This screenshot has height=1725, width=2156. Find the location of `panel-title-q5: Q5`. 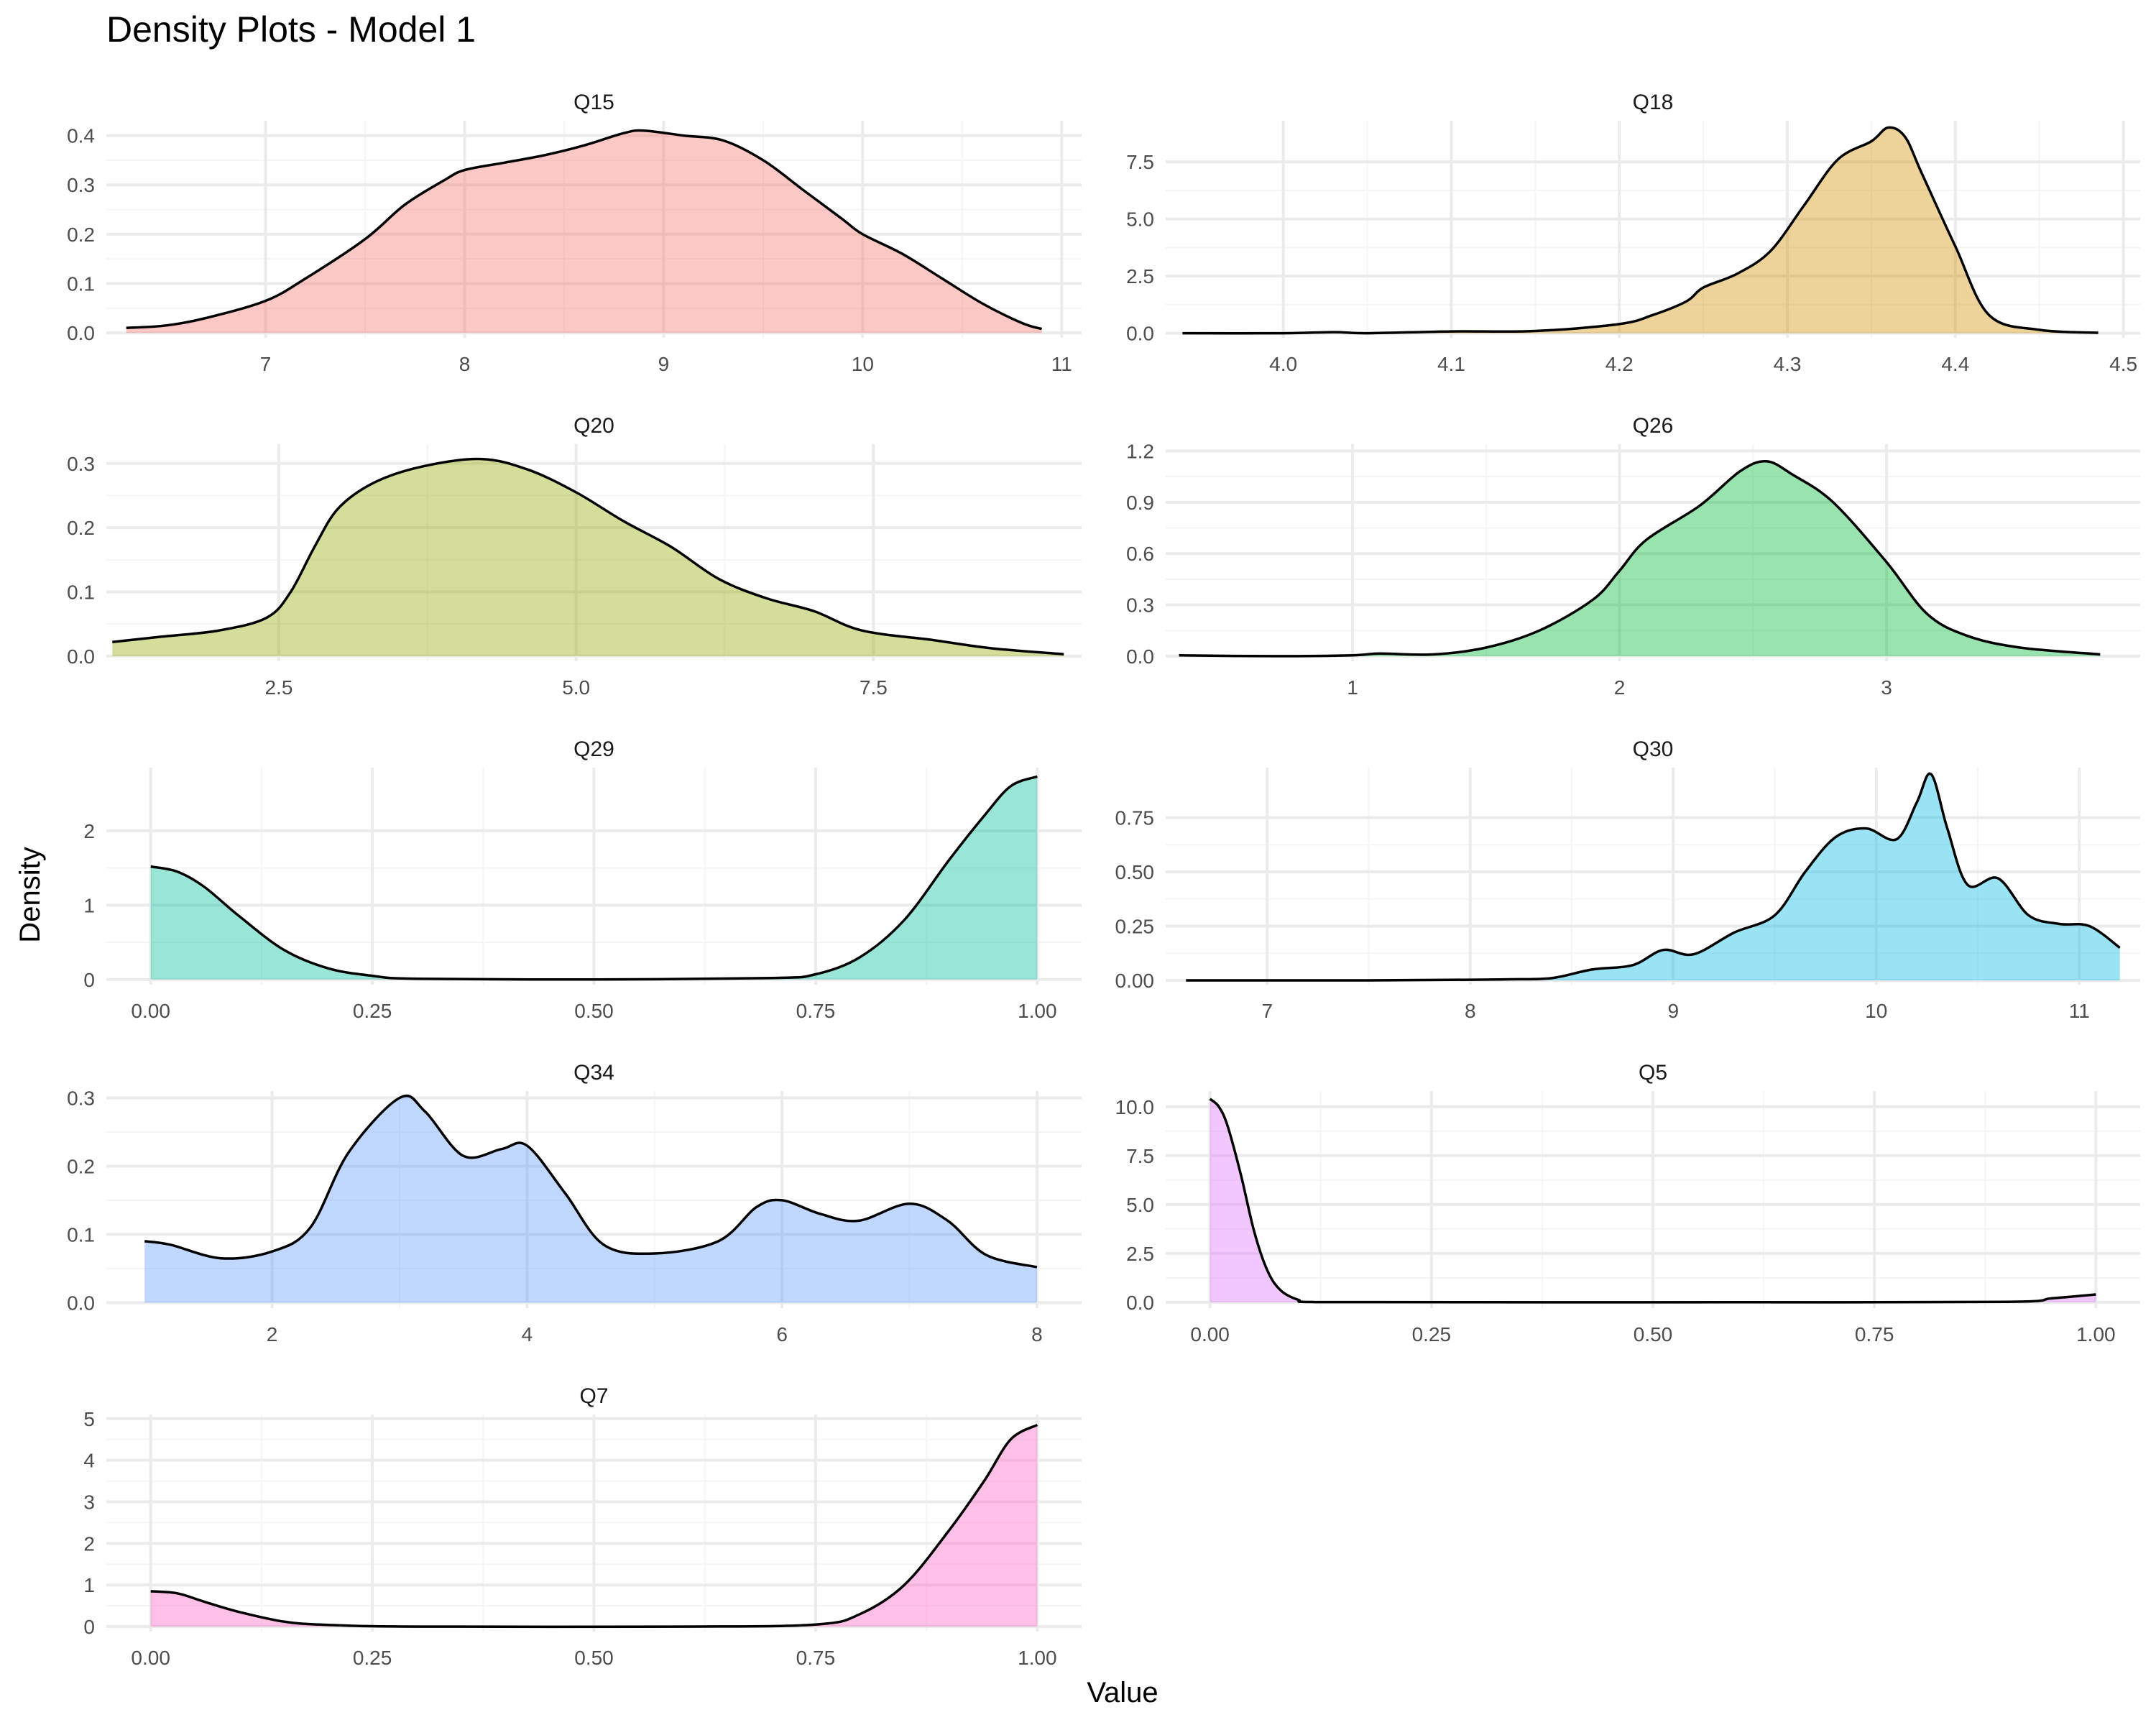

panel-title-q5: Q5 is located at coordinates (1653, 1073).